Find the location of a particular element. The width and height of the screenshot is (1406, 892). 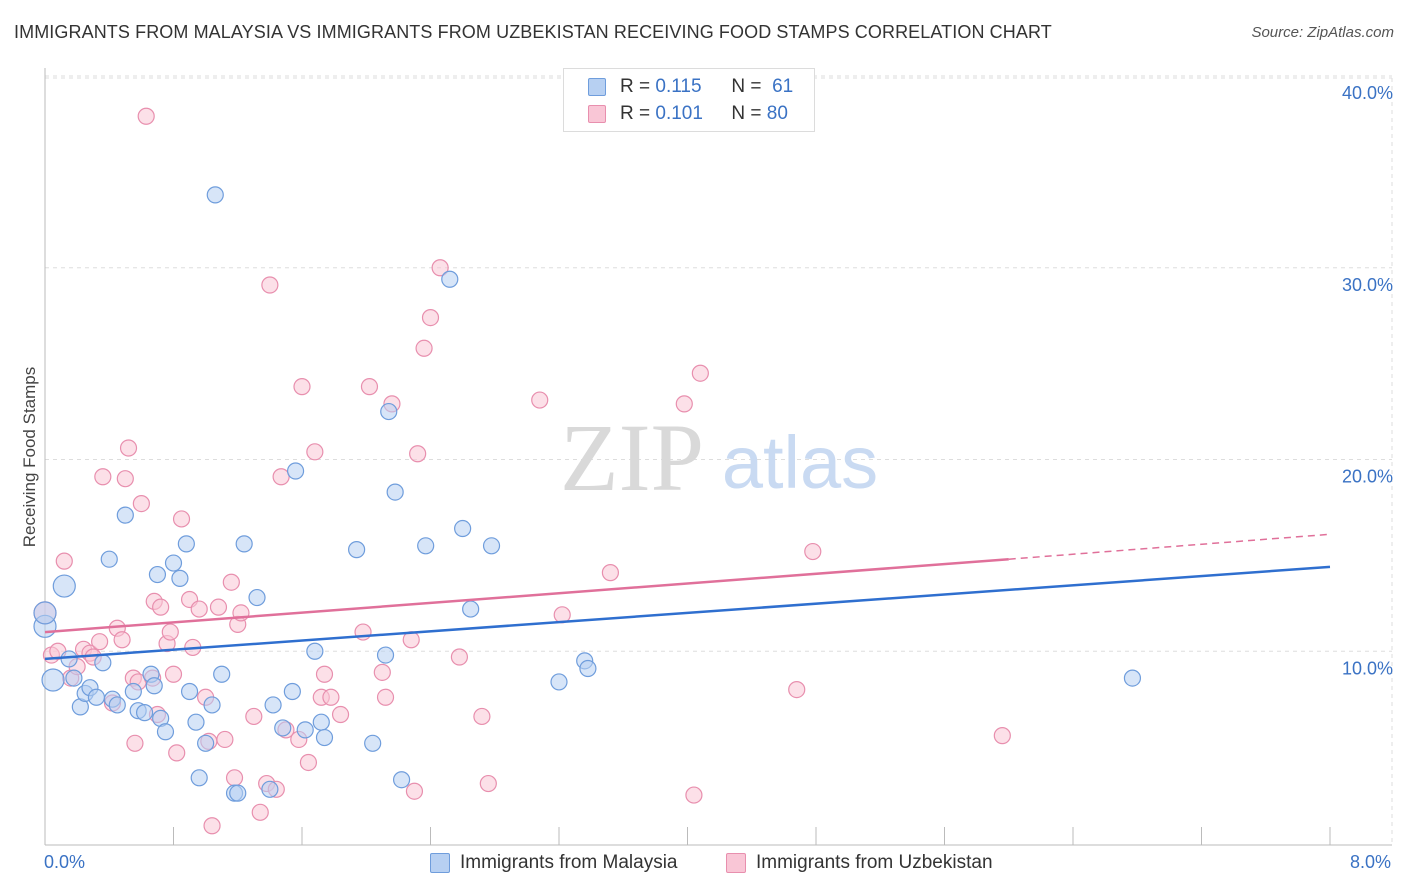

legend-label-uzbekistan: Immigrants from Uzbekistan is located at coordinates (874, 862).